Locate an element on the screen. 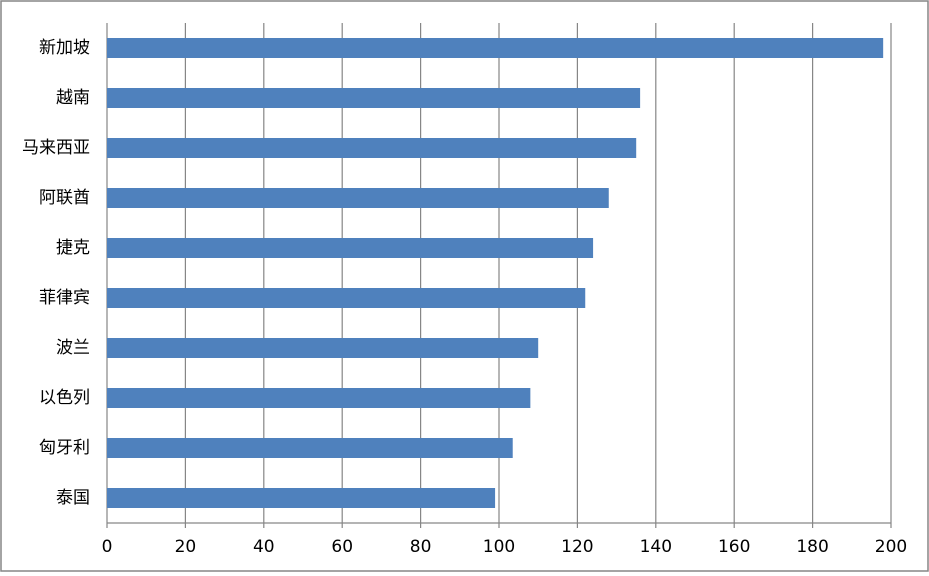 The image size is (929, 576). x-tick-label: 200 is located at coordinates (891, 547).